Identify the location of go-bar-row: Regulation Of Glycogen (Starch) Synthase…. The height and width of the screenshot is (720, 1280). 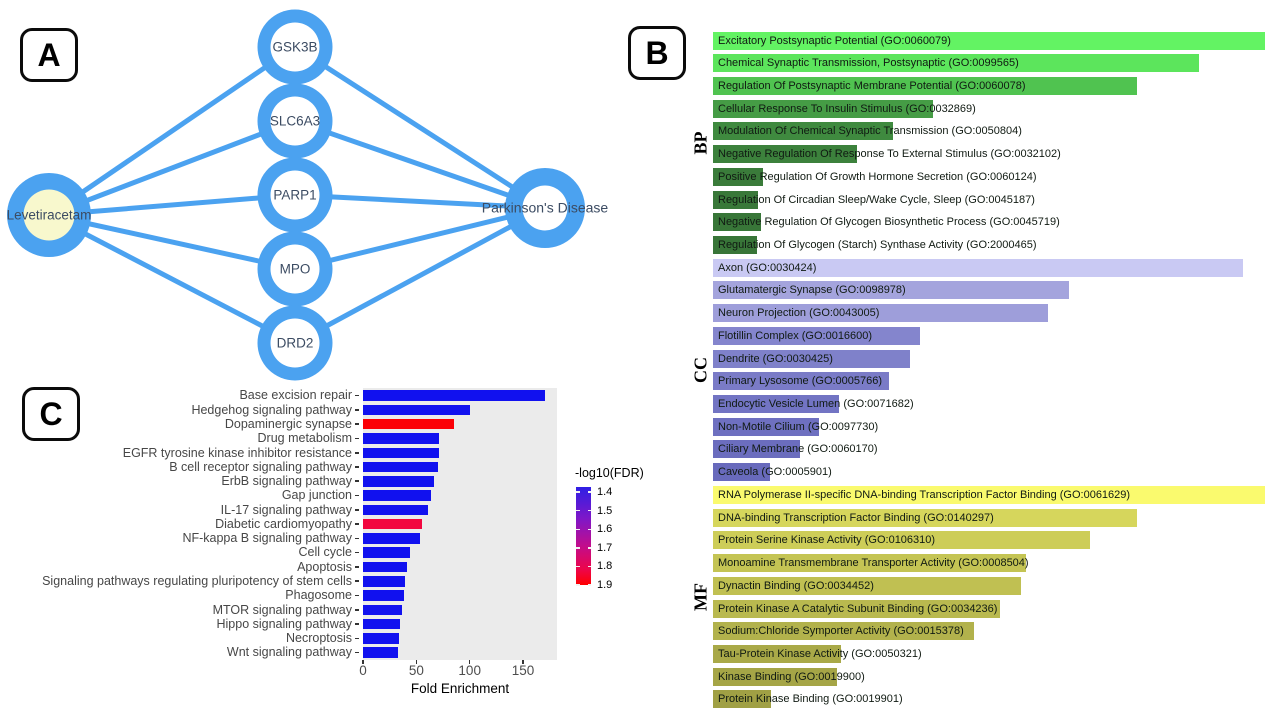
(993, 244).